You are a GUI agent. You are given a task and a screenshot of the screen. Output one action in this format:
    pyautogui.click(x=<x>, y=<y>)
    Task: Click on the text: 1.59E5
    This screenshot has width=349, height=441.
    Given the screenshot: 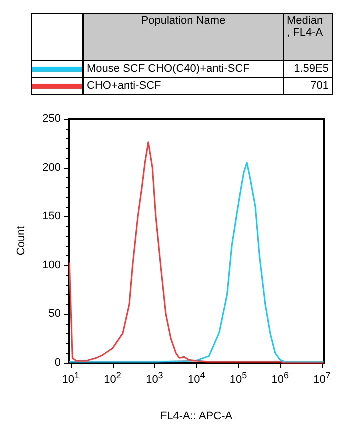 What is the action you would take?
    pyautogui.click(x=308, y=69)
    